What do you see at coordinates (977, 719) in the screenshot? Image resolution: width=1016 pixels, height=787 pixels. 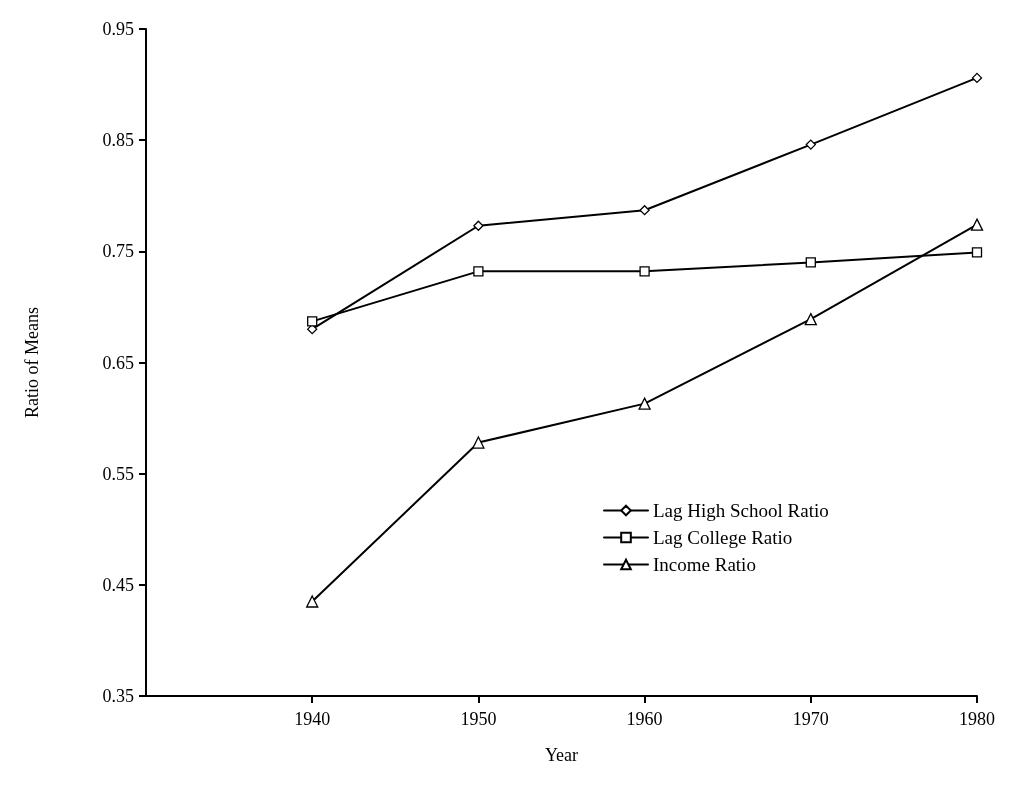 I see `x-tick-label: 1980` at bounding box center [977, 719].